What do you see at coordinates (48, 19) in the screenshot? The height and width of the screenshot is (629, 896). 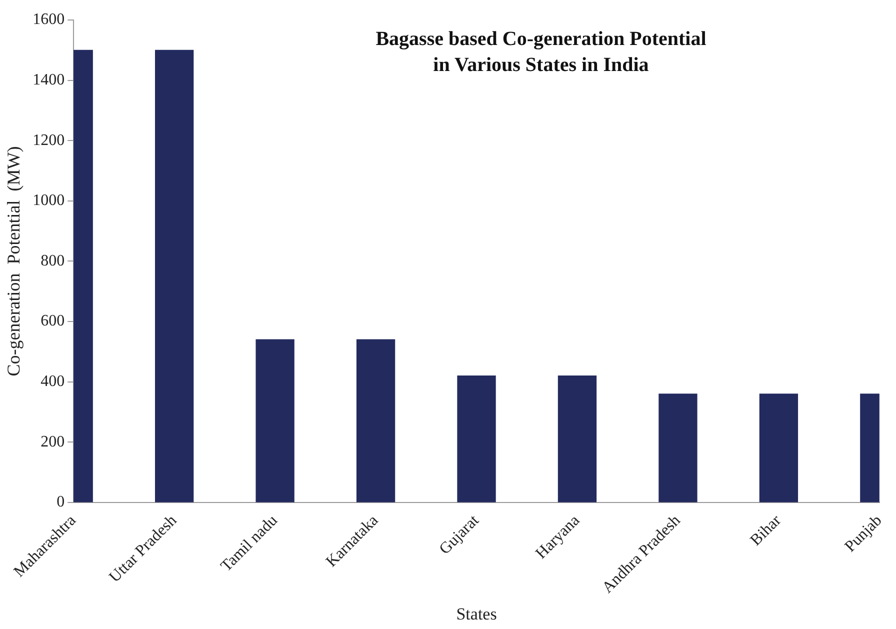 I see `y-tick-label: 1600` at bounding box center [48, 19].